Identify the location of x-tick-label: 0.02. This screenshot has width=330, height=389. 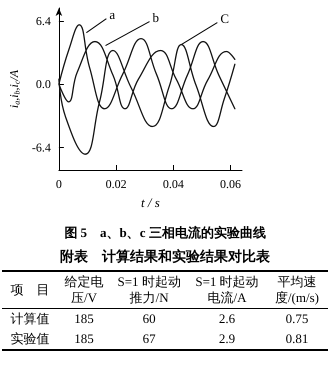
(116, 184).